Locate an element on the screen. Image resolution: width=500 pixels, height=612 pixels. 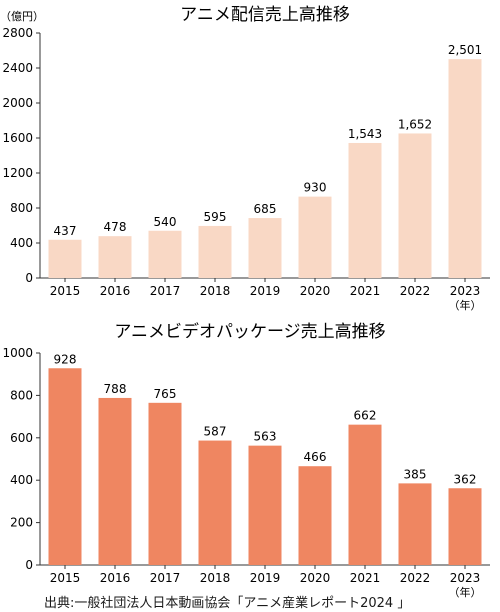
y-tick-label: 1200 is located at coordinates (17, 173).